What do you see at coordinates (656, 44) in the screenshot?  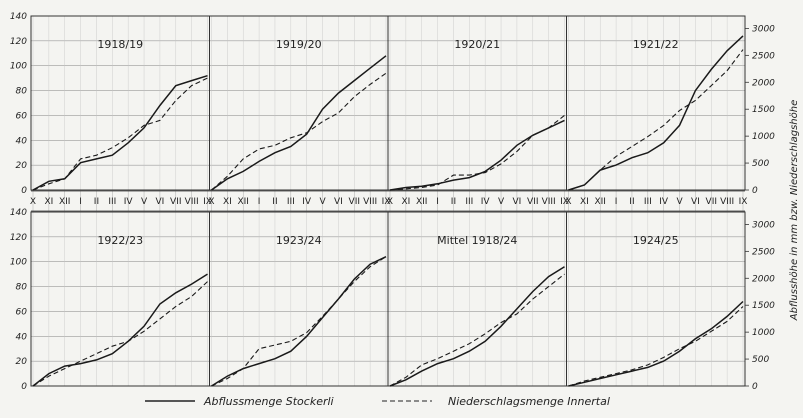 I see `panel-title-3: 1921/22` at bounding box center [656, 44].